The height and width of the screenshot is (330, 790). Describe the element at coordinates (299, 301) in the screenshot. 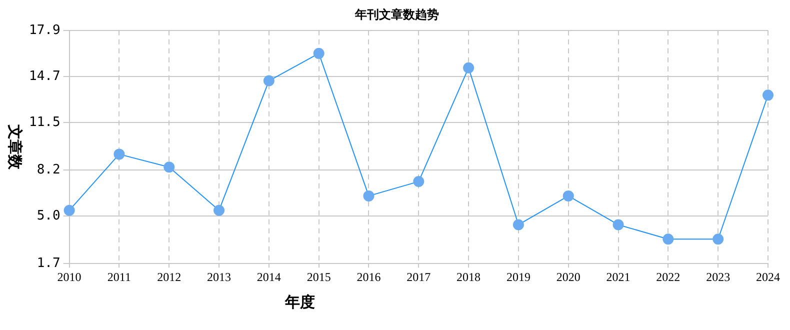

I see `x-axis-title: 年度` at that location.